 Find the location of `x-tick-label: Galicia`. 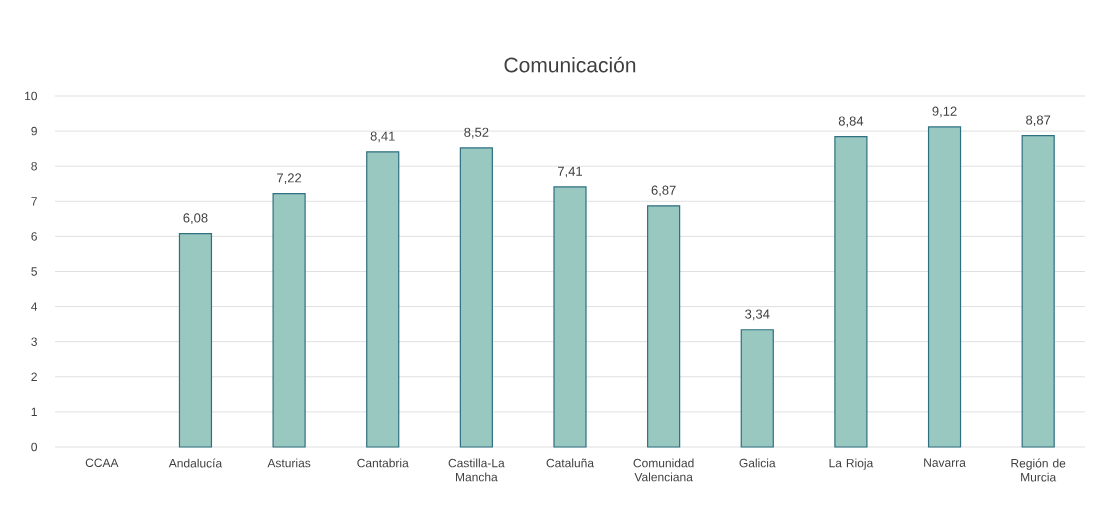

x-tick-label: Galicia is located at coordinates (757, 463).